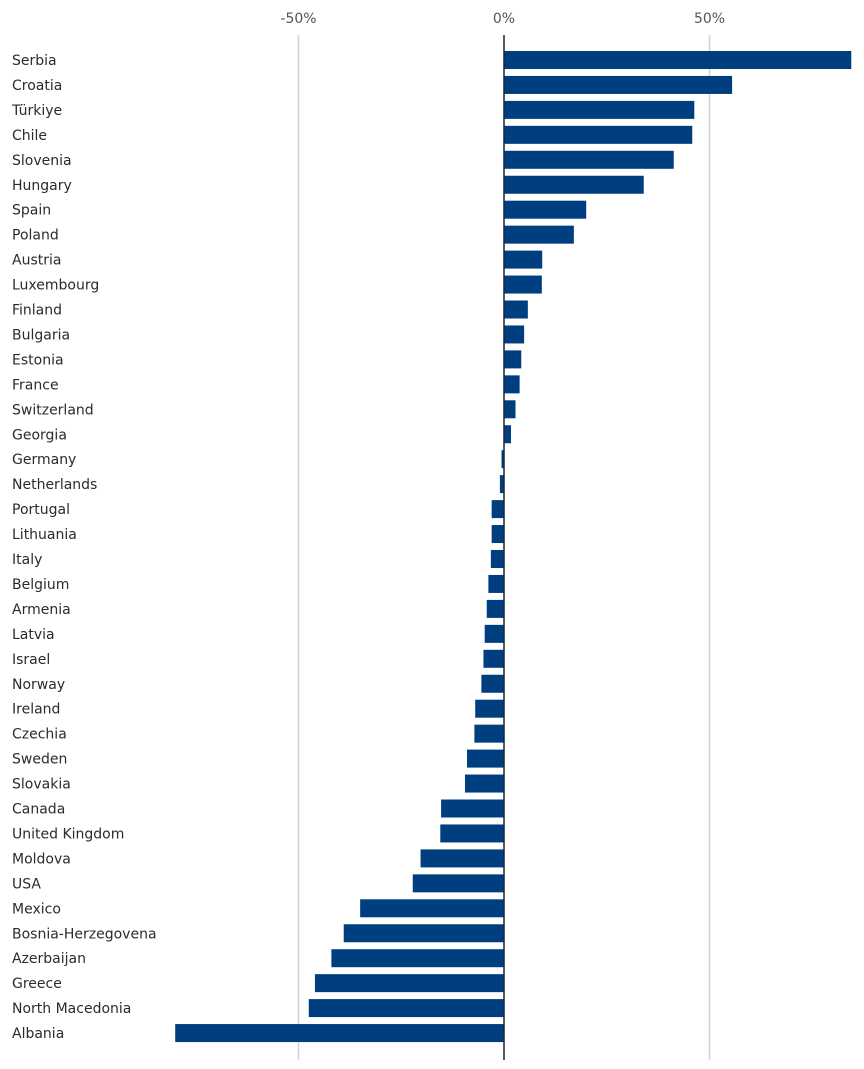 The height and width of the screenshot is (1069, 864). What do you see at coordinates (37, 984) in the screenshot?
I see `category-label: Greece` at bounding box center [37, 984].